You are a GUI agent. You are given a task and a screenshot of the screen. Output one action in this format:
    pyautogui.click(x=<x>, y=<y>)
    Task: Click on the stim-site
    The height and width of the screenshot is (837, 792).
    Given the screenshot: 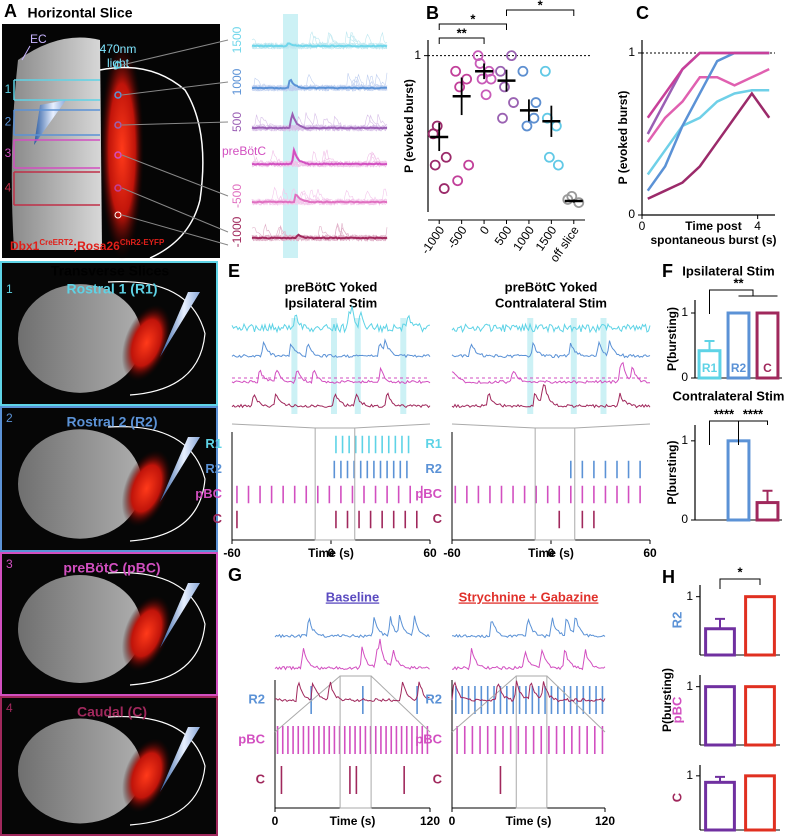 What is the action you would take?
    pyautogui.click(x=118, y=215)
    